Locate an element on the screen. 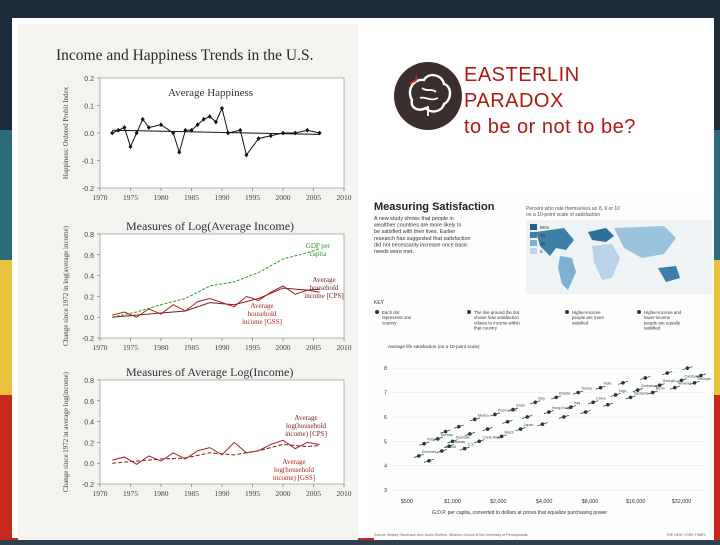  country-label: Italy is located at coordinates (541, 398).